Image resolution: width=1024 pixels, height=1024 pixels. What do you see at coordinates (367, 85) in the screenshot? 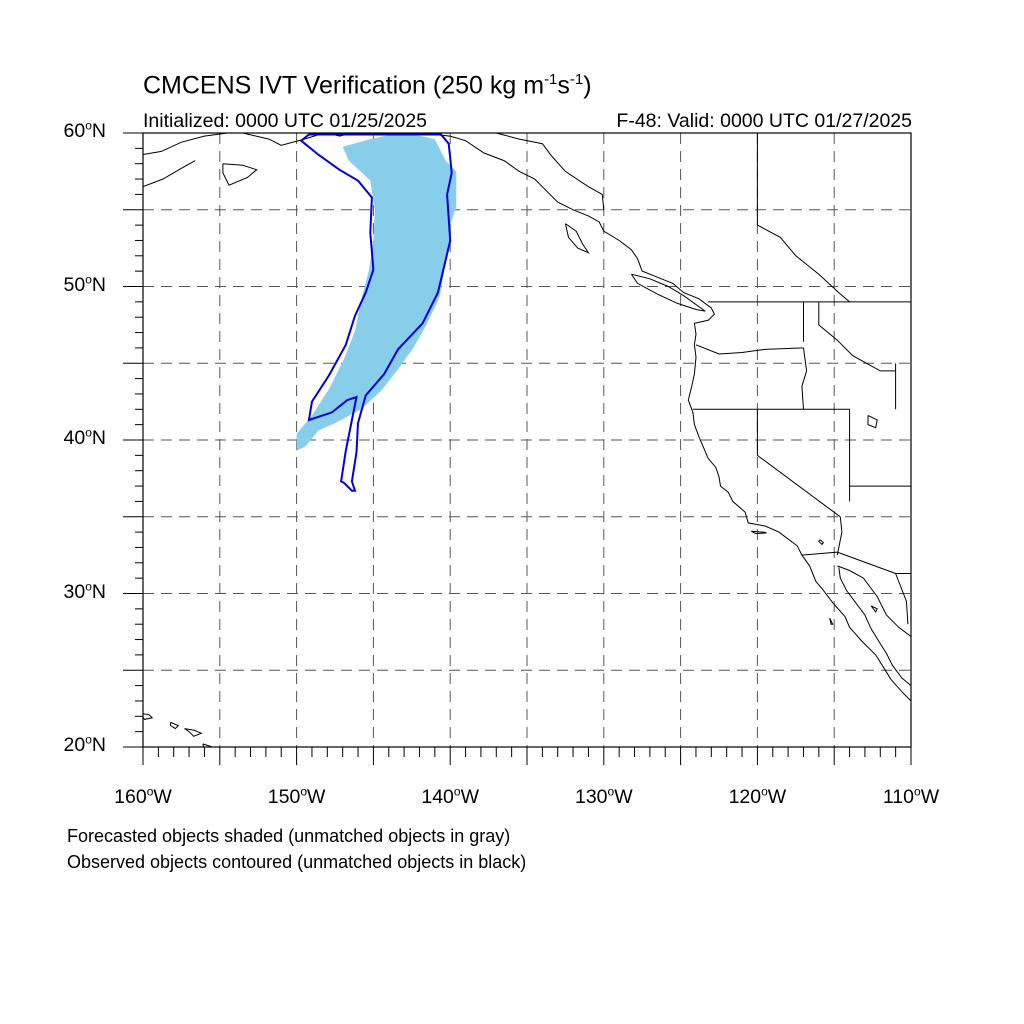
I see `chart-title: CMCENS IVT Verification (250 kg m-1s-1)` at bounding box center [367, 85].